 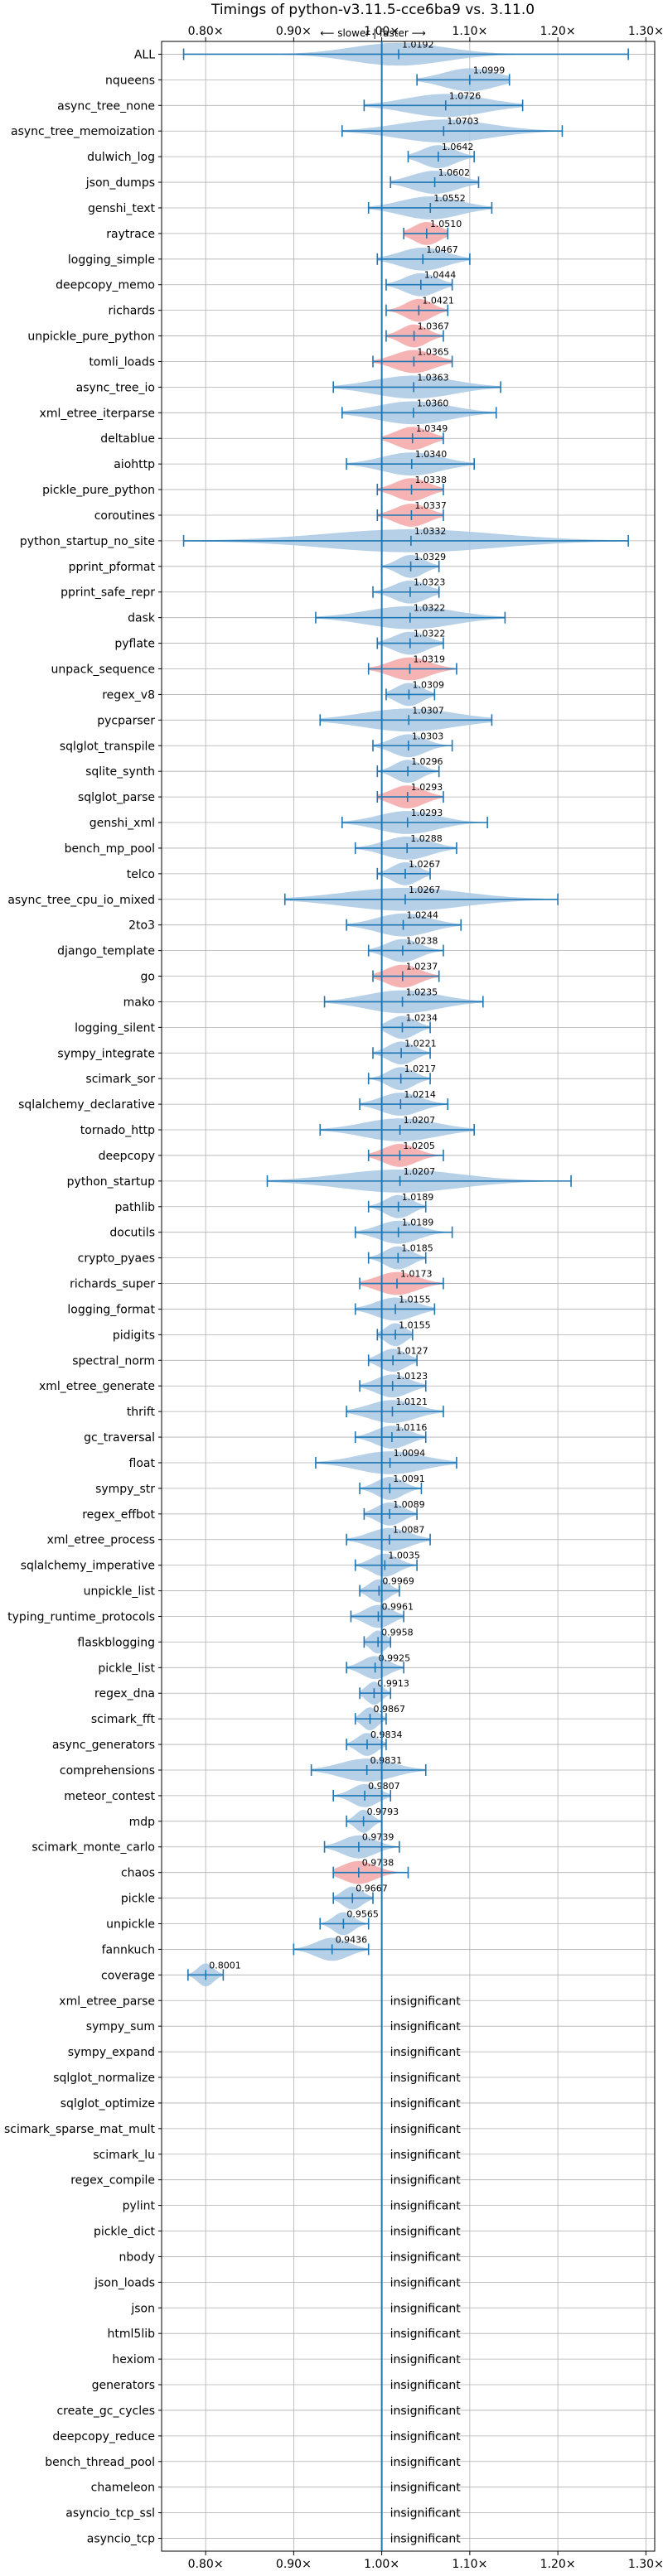 I want to click on benchmark-name: xml_etree_process, so click(x=101, y=1541).